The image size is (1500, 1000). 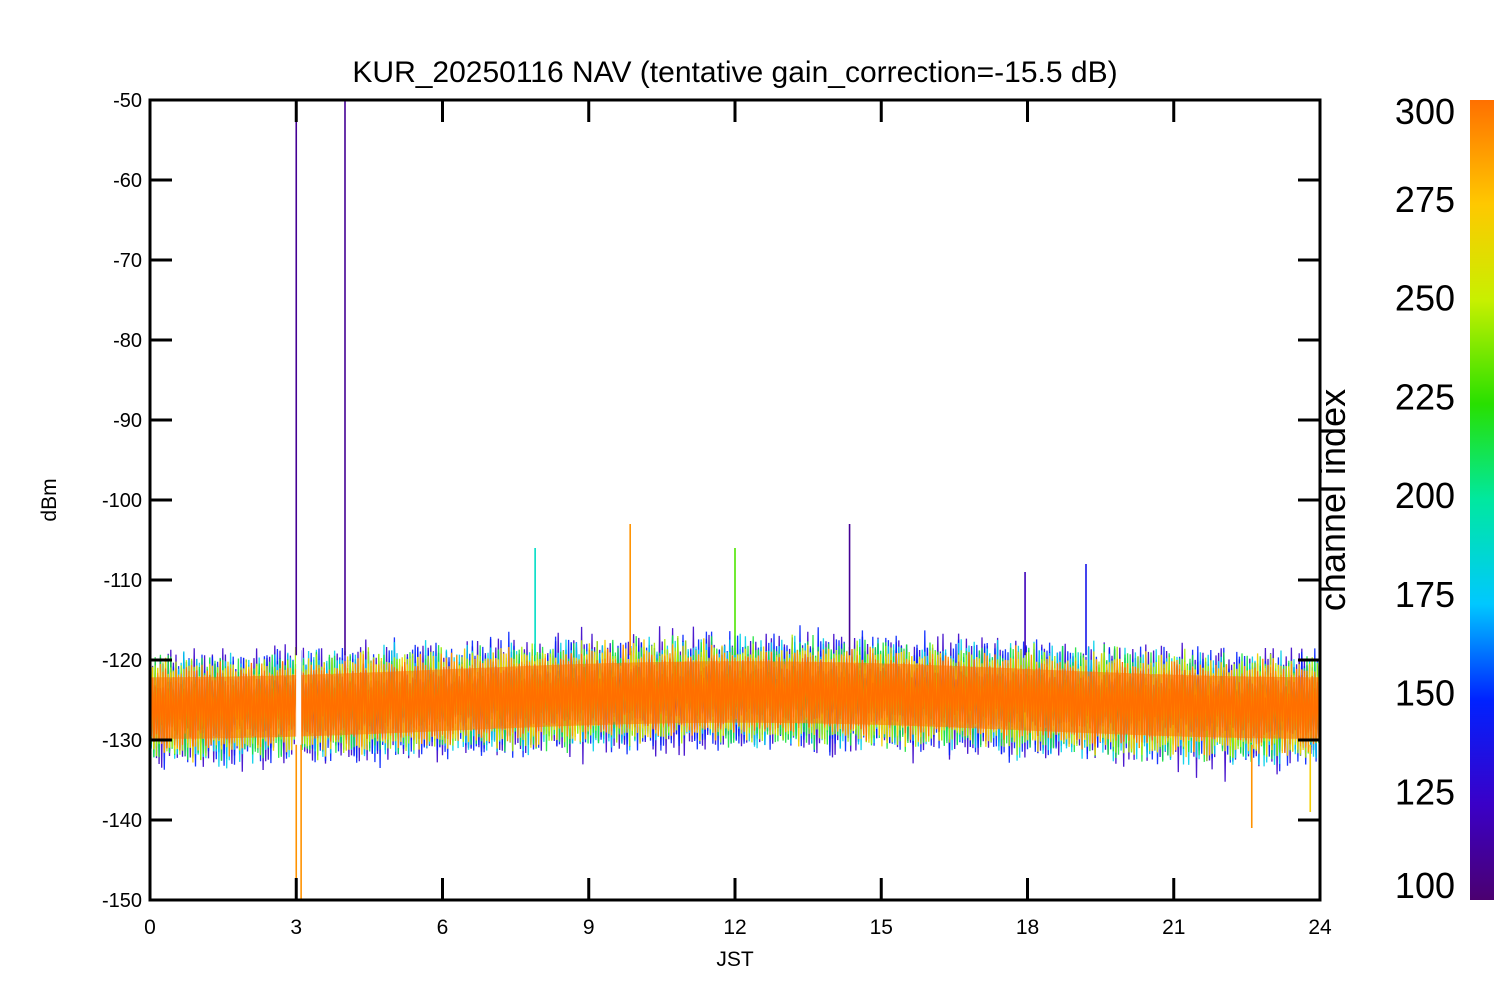 What do you see at coordinates (1027, 927) in the screenshot?
I see `x-tick-label: 18` at bounding box center [1027, 927].